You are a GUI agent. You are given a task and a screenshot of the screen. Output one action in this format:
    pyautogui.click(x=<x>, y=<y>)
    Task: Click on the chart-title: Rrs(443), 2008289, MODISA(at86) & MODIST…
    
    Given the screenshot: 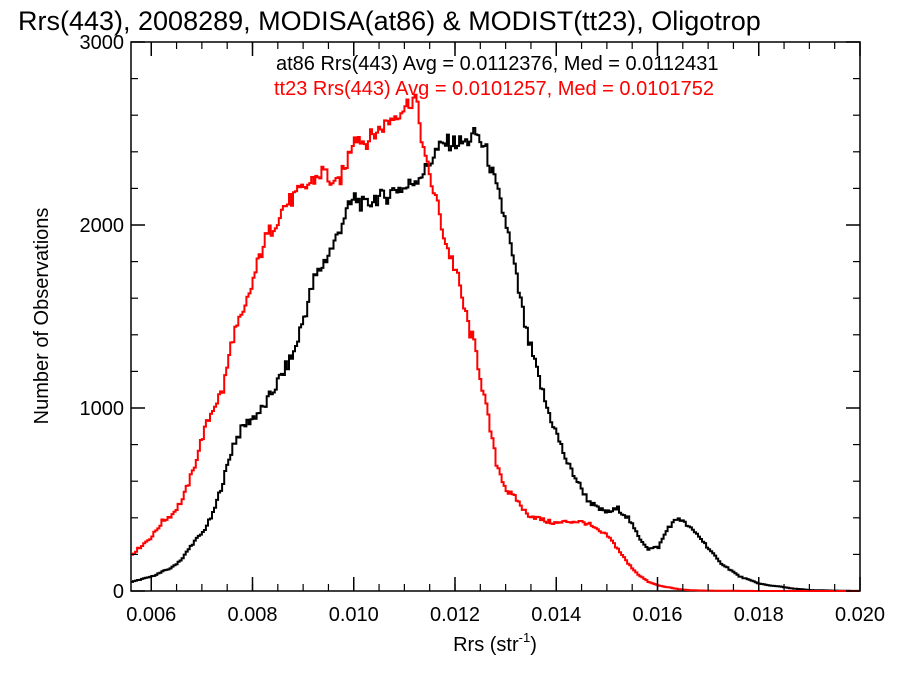 What is the action you would take?
    pyautogui.click(x=389, y=21)
    